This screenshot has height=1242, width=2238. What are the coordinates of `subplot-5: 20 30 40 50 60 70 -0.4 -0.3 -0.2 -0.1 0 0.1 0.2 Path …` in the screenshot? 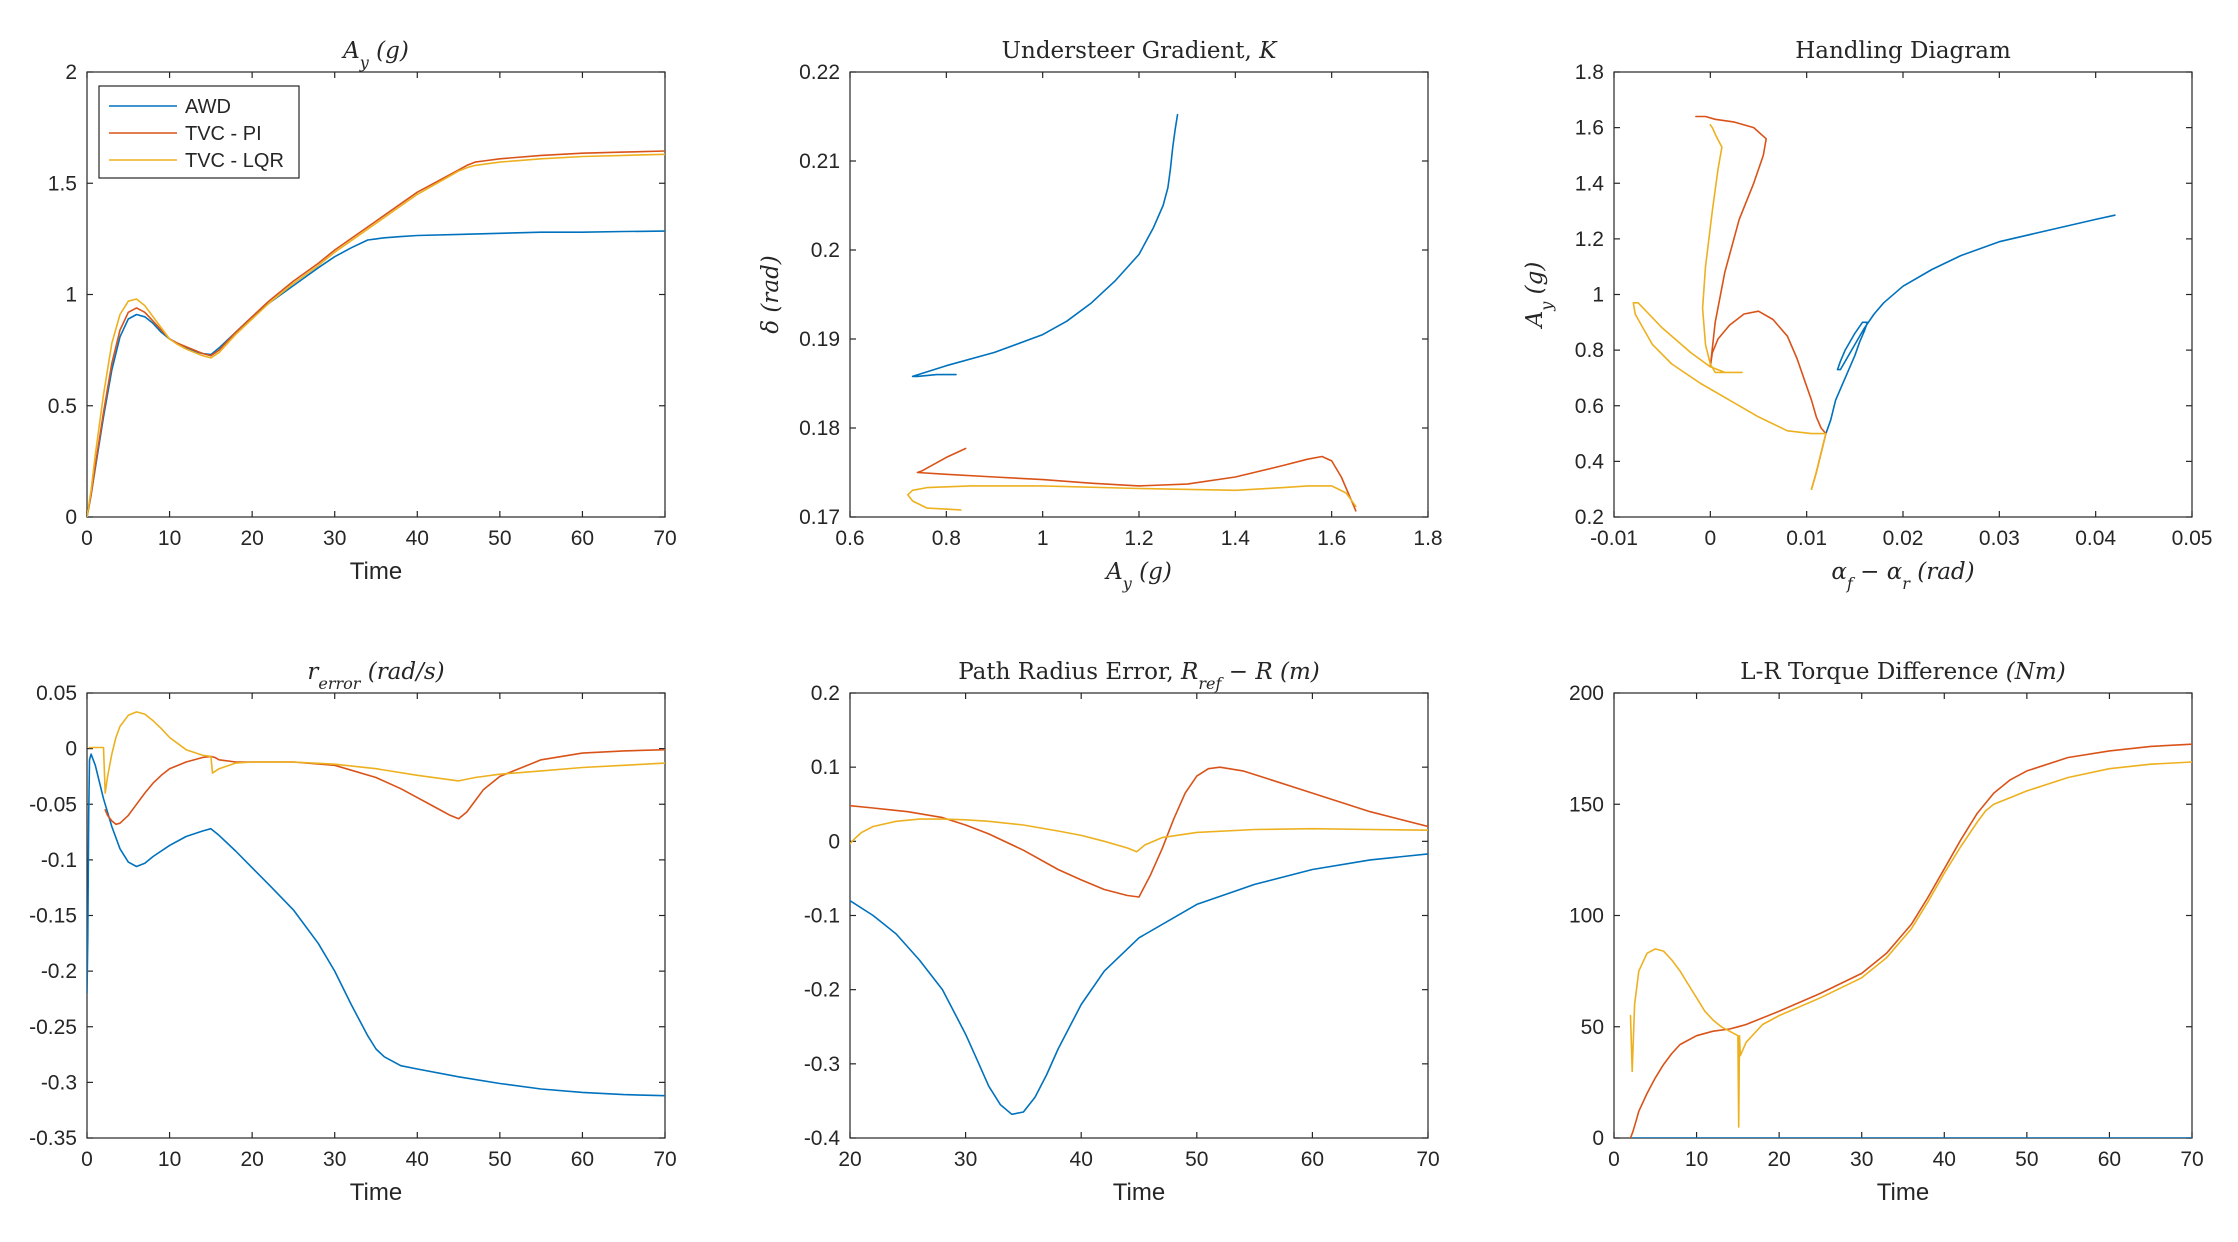 It's located at (1122, 932).